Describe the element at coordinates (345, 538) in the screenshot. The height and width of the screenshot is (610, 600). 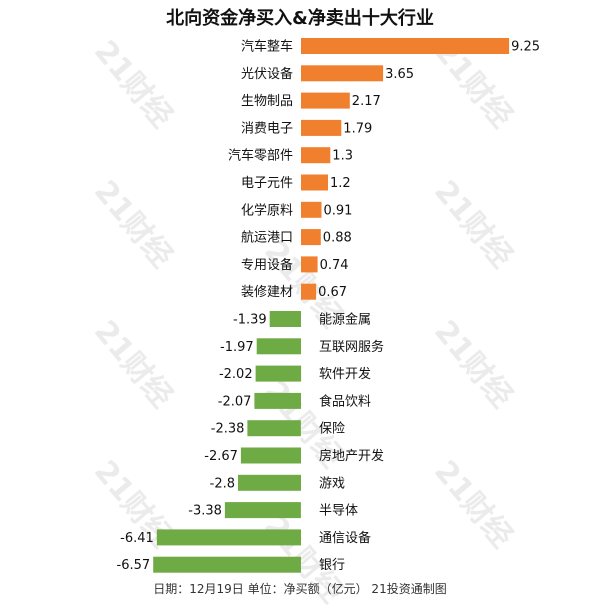
I see `category-label-19: 通信设备` at that location.